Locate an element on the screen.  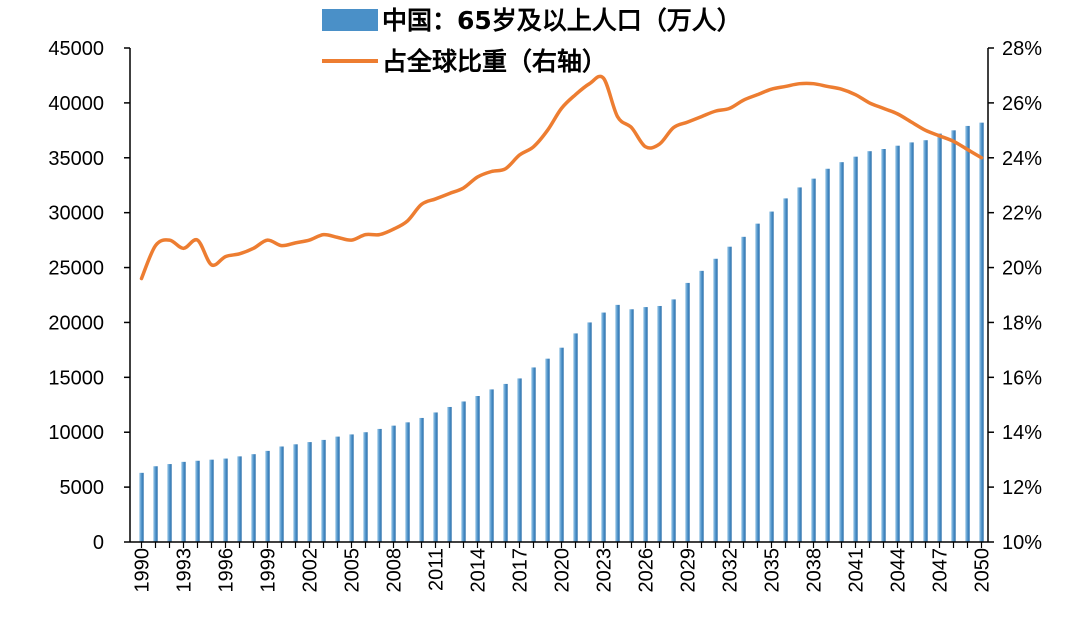
bar-2029 is located at coordinates (687, 412).